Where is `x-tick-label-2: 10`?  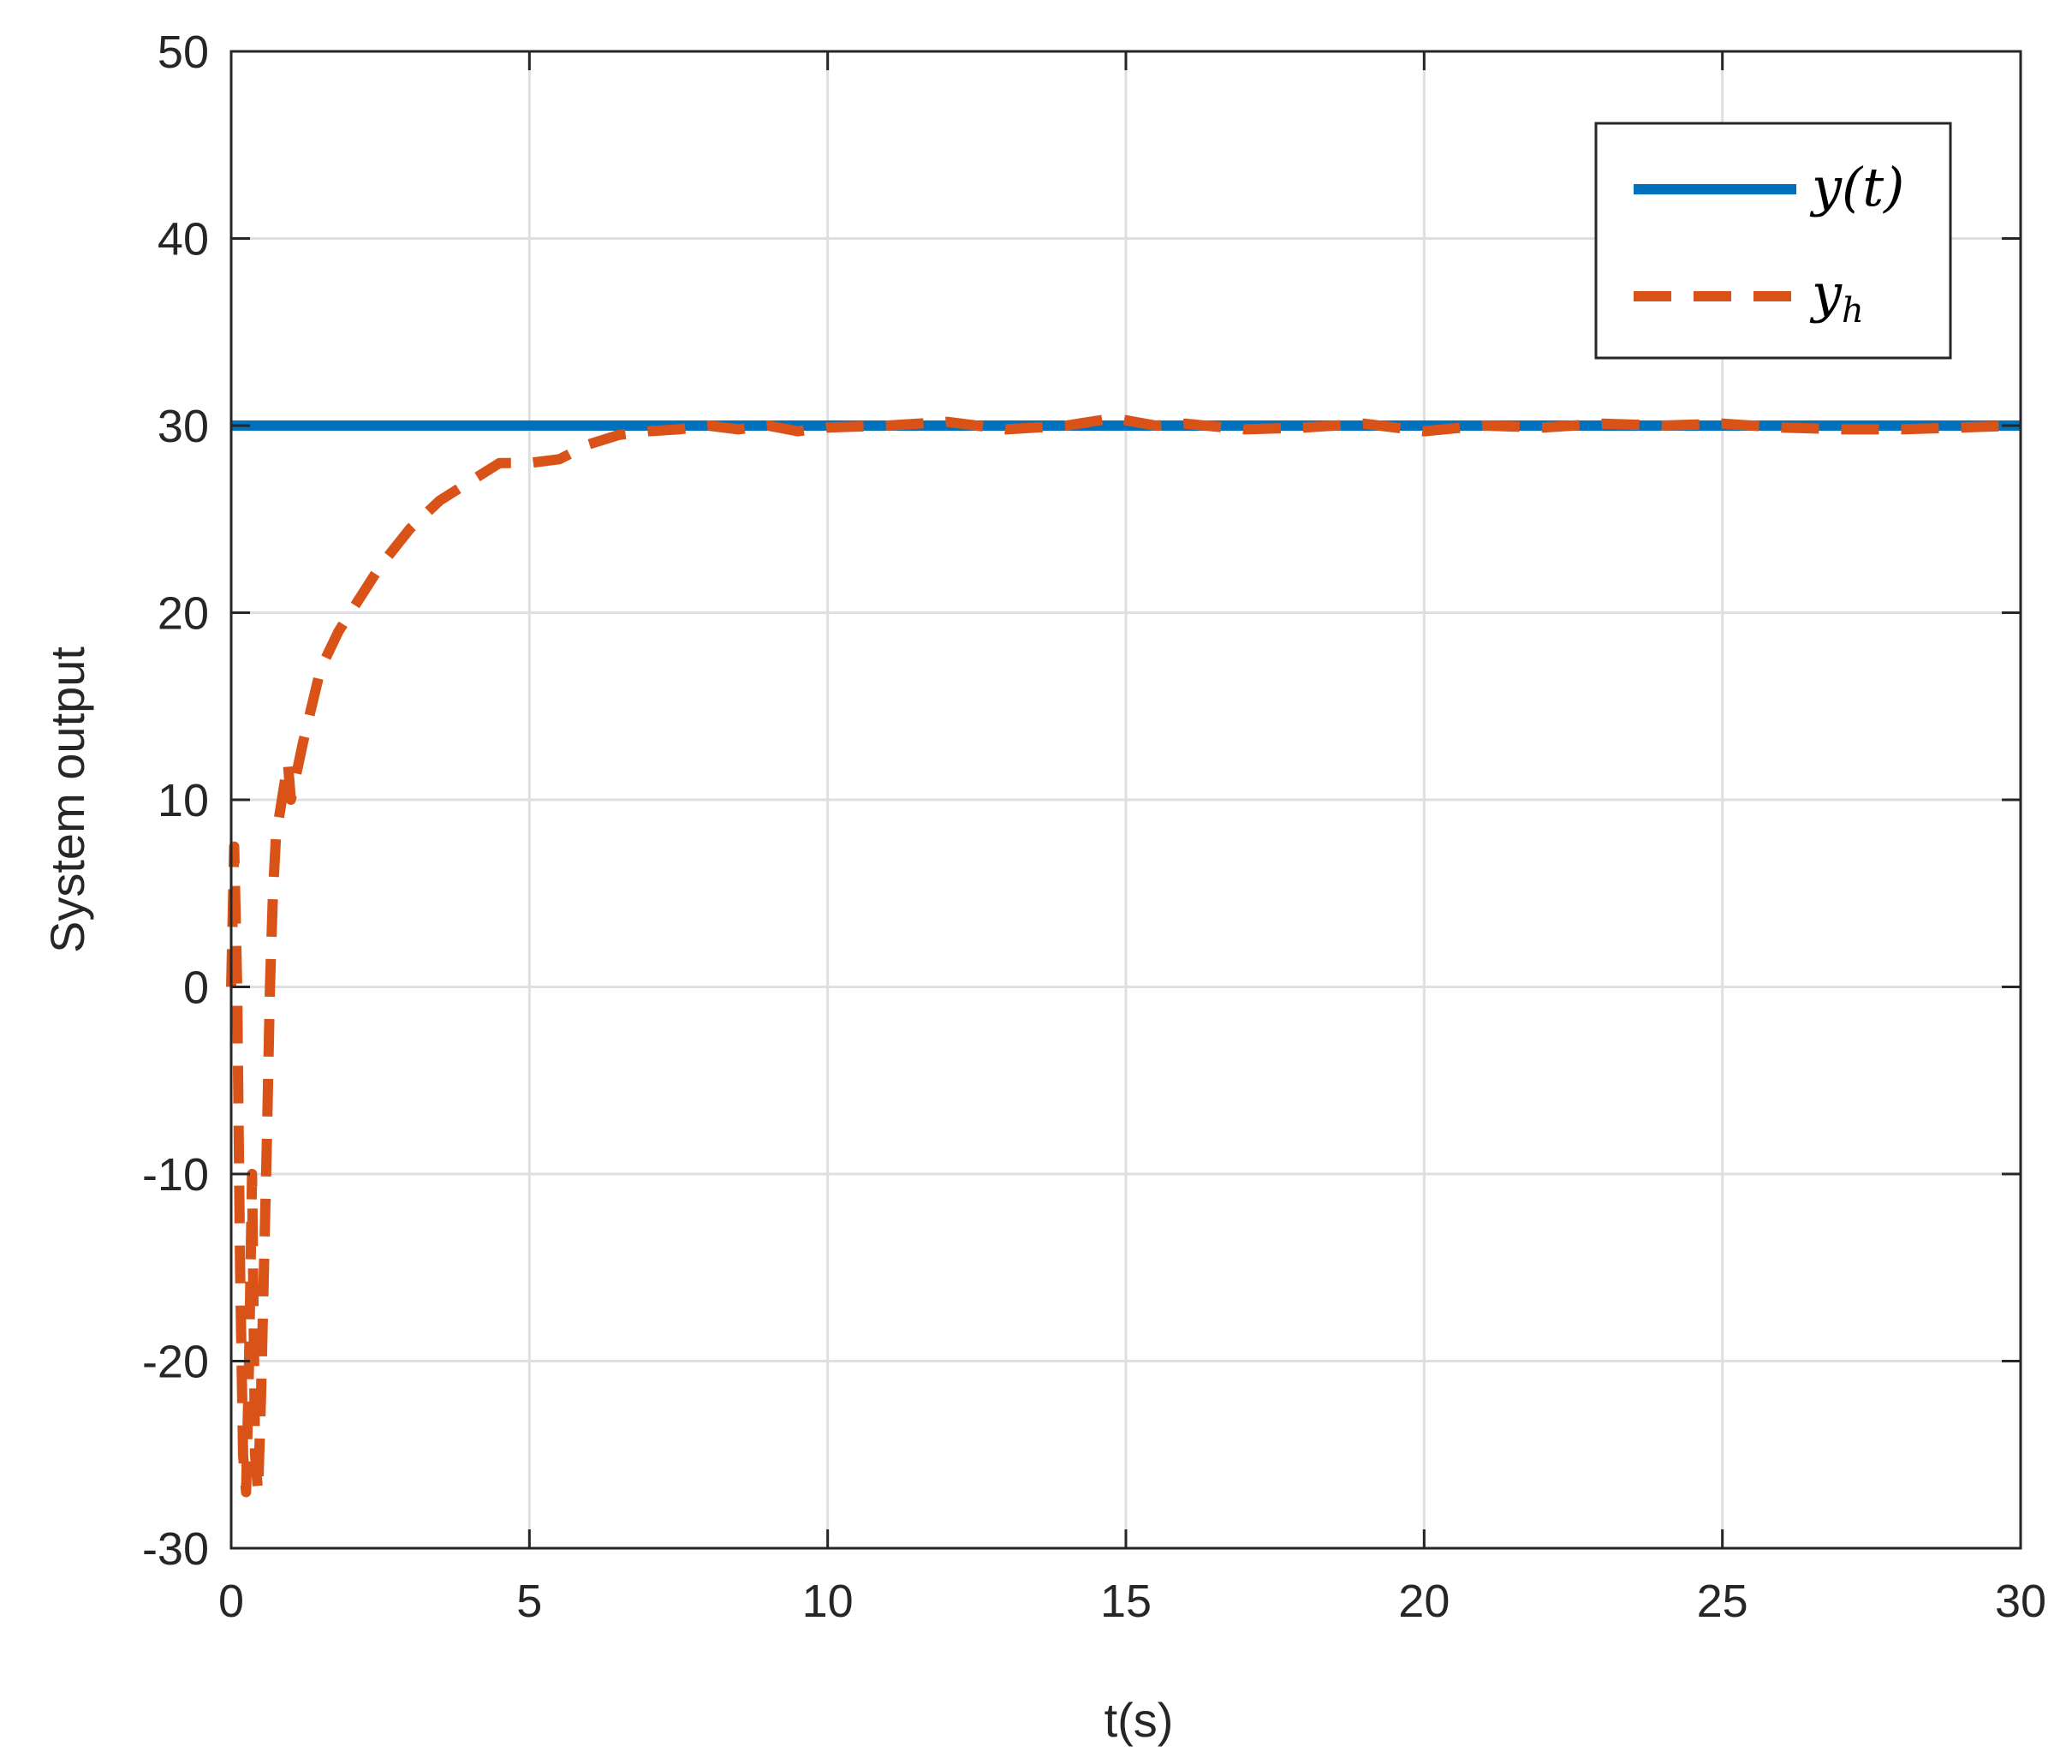 x-tick-label-2: 10 is located at coordinates (828, 1602).